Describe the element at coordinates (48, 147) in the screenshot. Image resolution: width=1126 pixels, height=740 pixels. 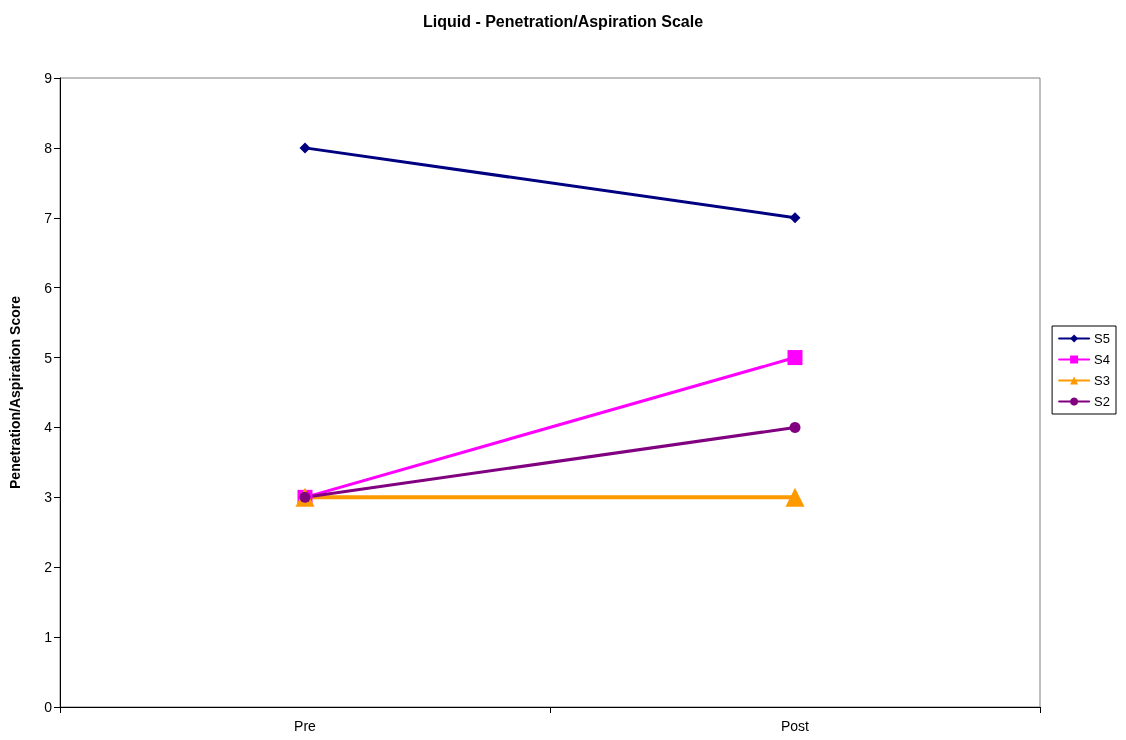
I see `y-tick-label: 8` at that location.